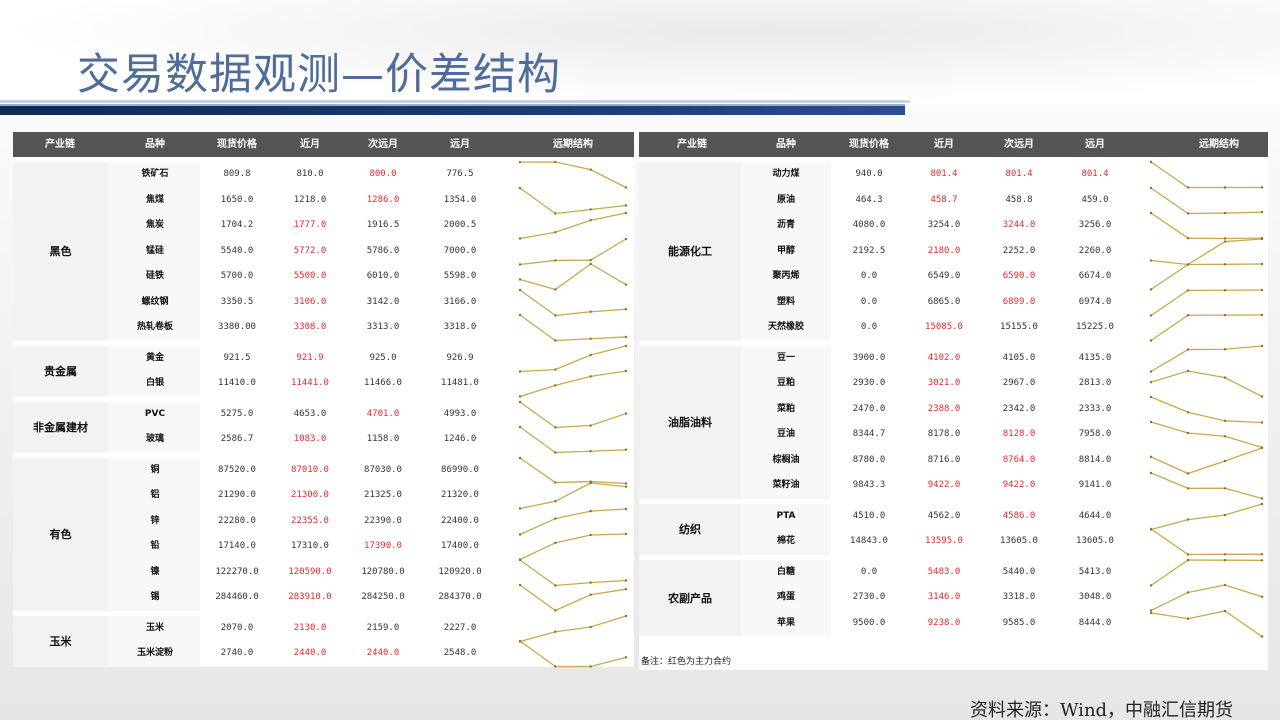 Image resolution: width=1280 pixels, height=722 pixels. Describe the element at coordinates (383, 225) in the screenshot. I see `next-far-month: 1916.5` at that location.